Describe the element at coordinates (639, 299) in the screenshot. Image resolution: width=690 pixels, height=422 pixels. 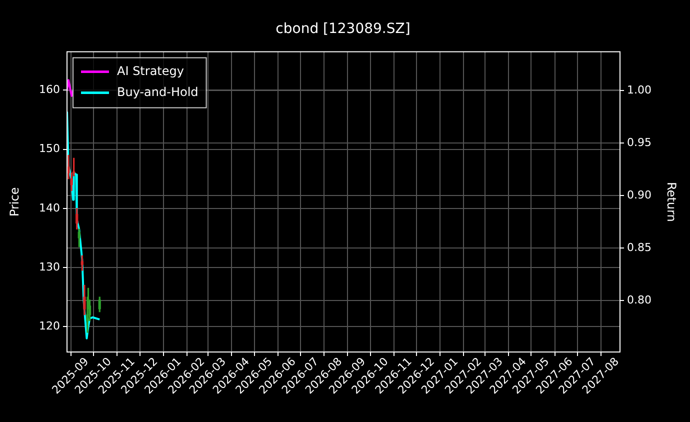
I see `y2-tick-label: 0.80` at that location.